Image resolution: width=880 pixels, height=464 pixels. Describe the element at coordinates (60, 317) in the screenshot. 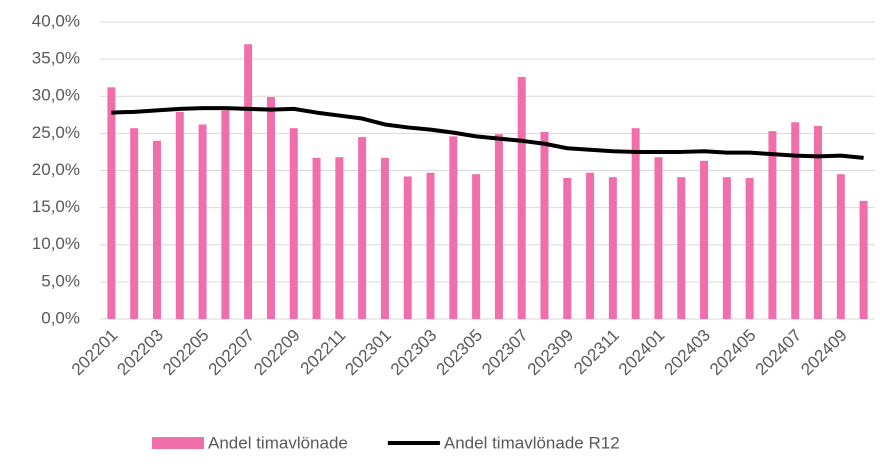

I see `y-tick-label: 0,0%` at that location.